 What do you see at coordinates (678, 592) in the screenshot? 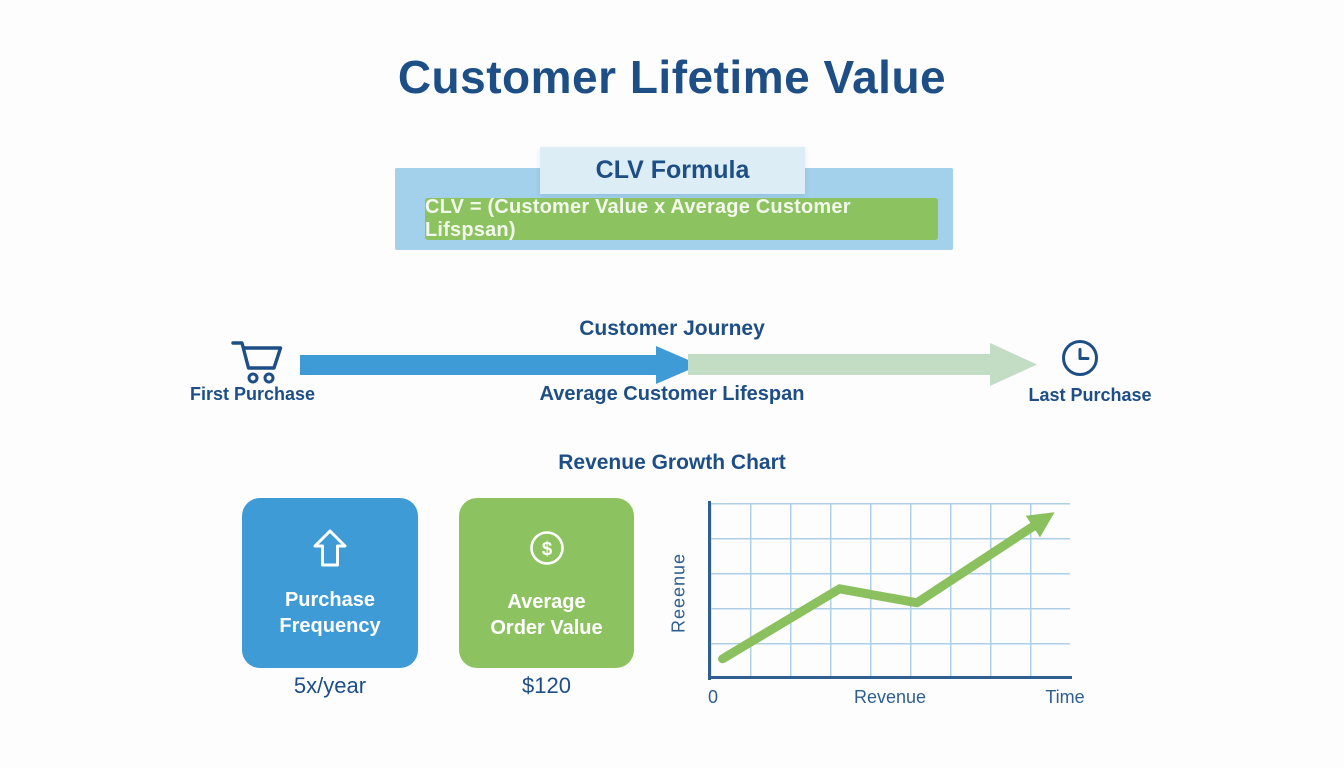
I see `chart-y-label: Reeenue` at bounding box center [678, 592].